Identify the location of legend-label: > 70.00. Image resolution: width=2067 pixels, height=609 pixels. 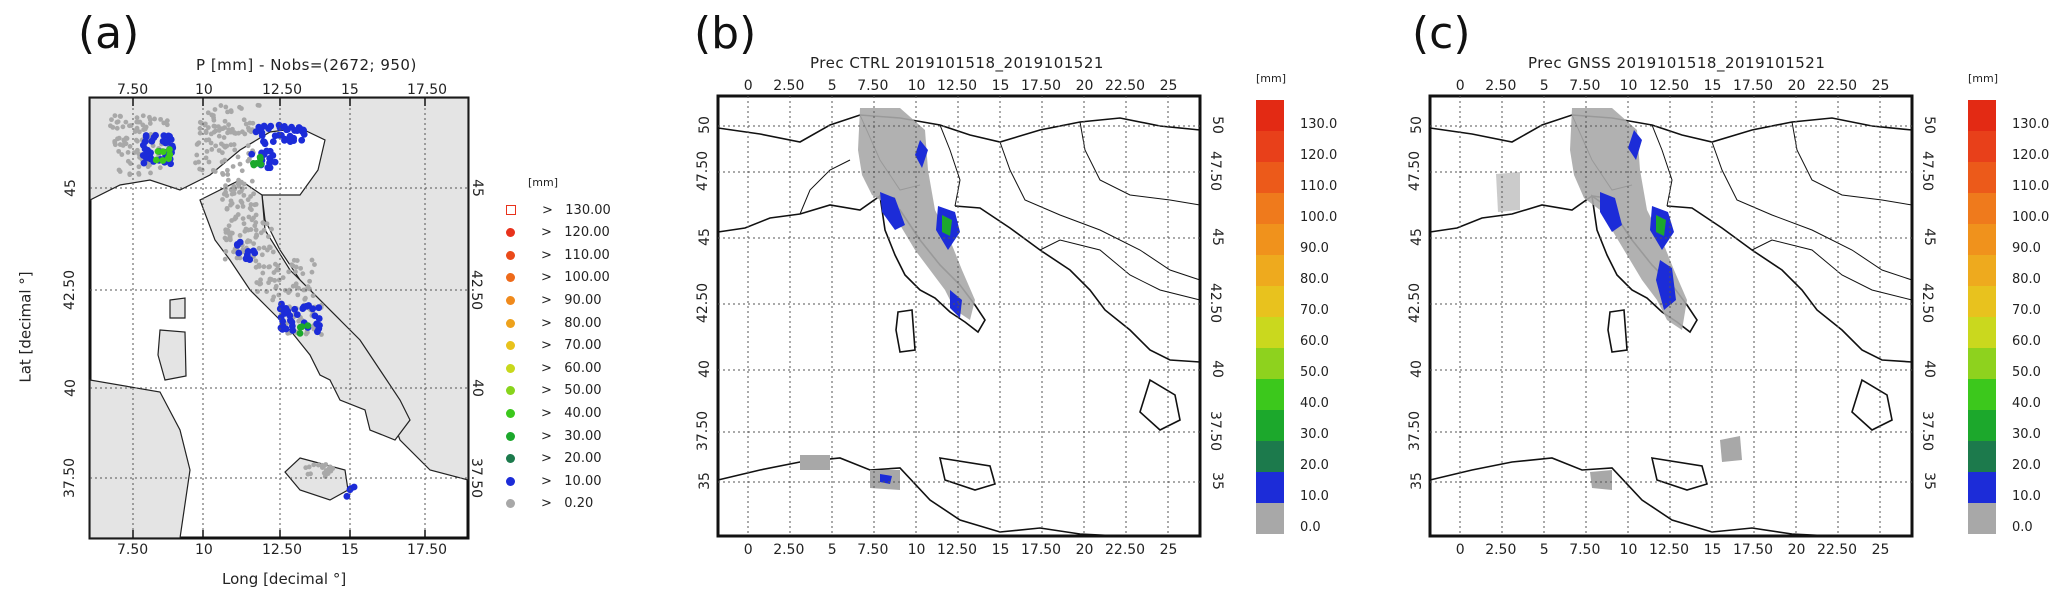
(571, 346).